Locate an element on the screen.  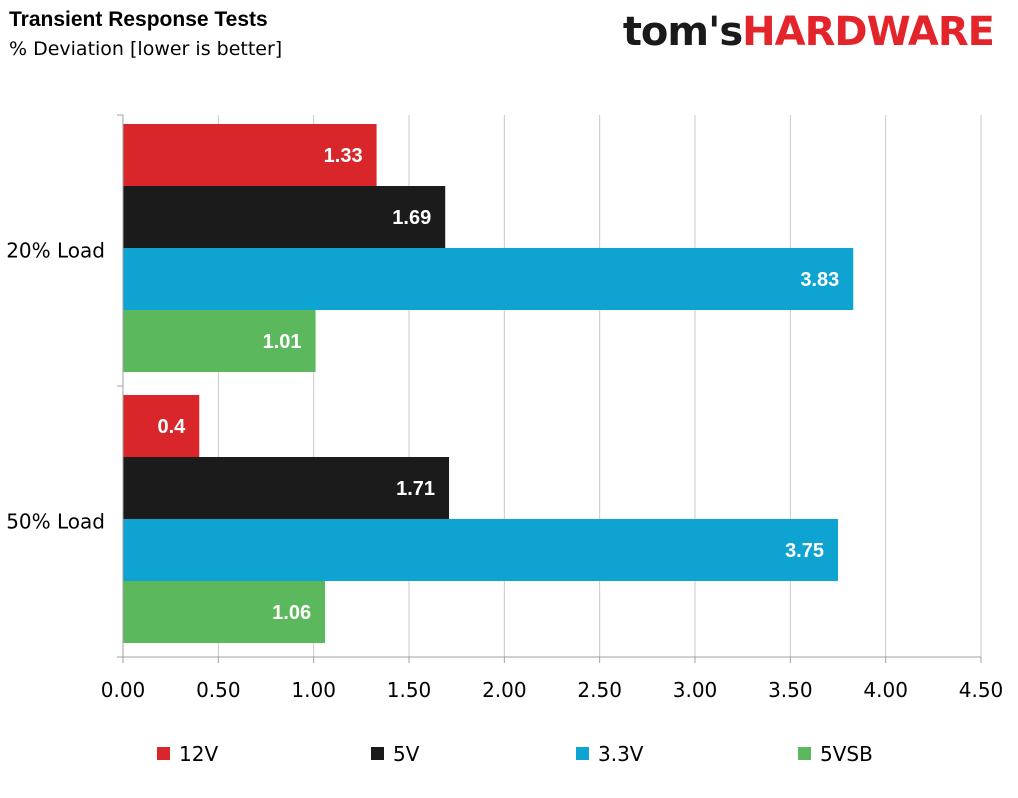
data-label: 1.71 is located at coordinates (415, 489).